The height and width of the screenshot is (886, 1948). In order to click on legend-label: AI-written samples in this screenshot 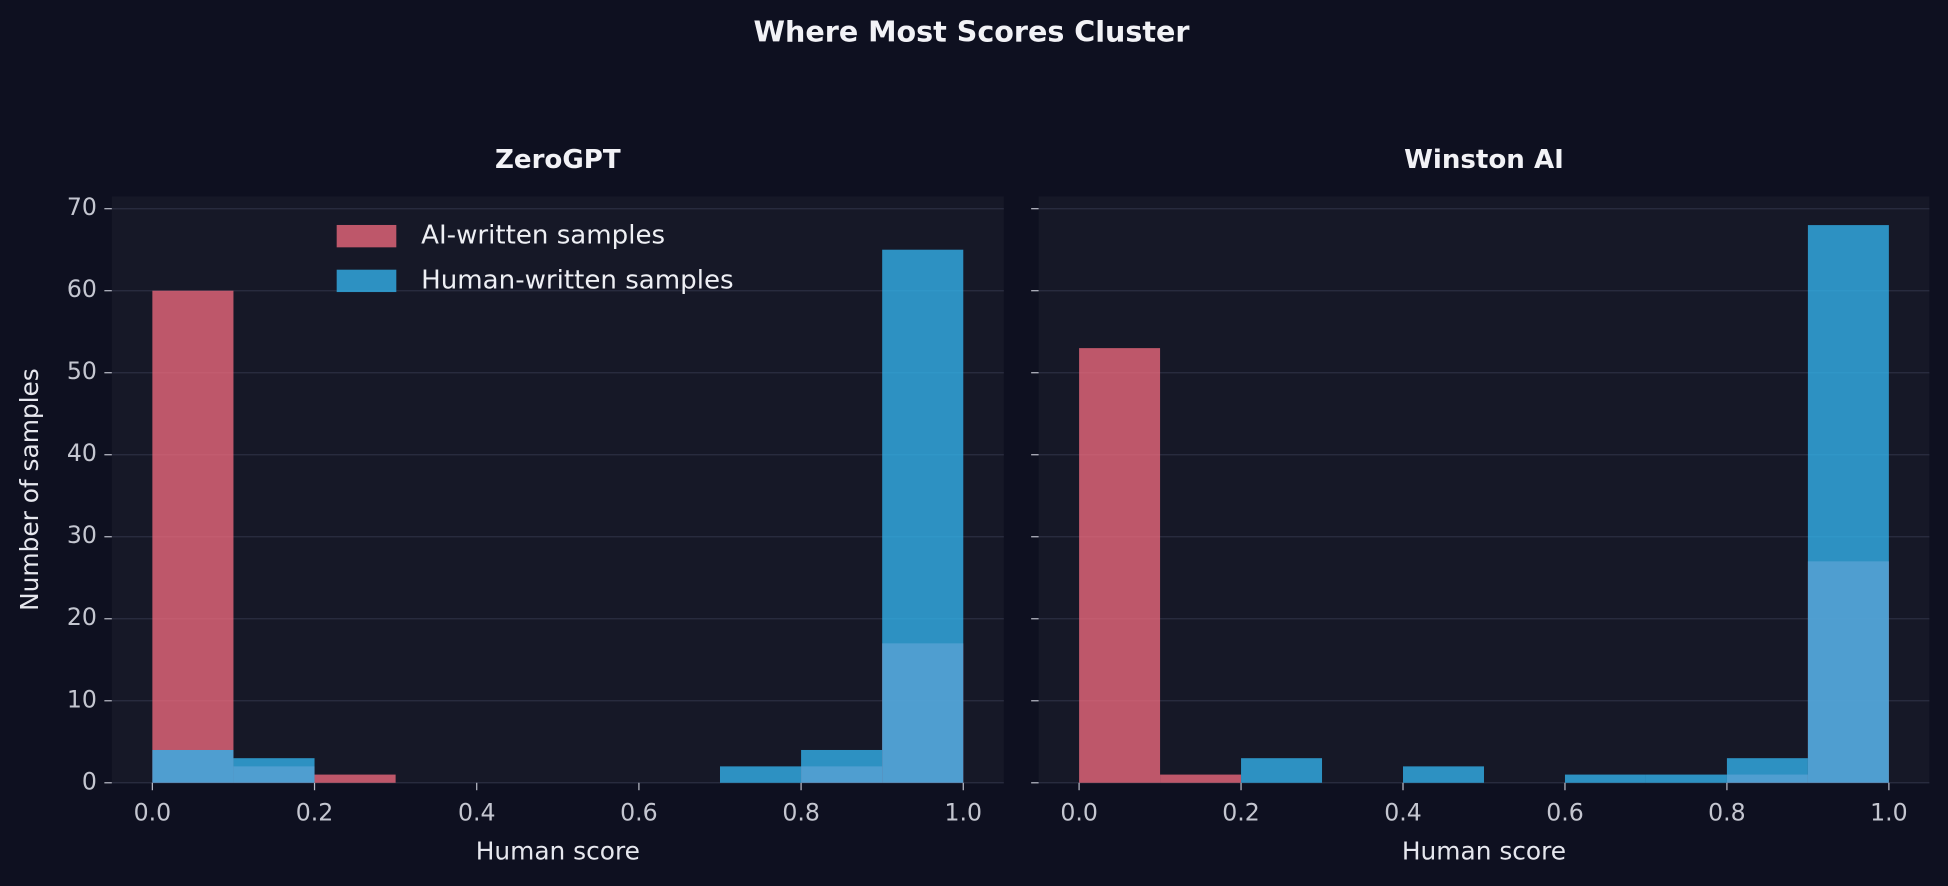, I will do `click(543, 236)`.